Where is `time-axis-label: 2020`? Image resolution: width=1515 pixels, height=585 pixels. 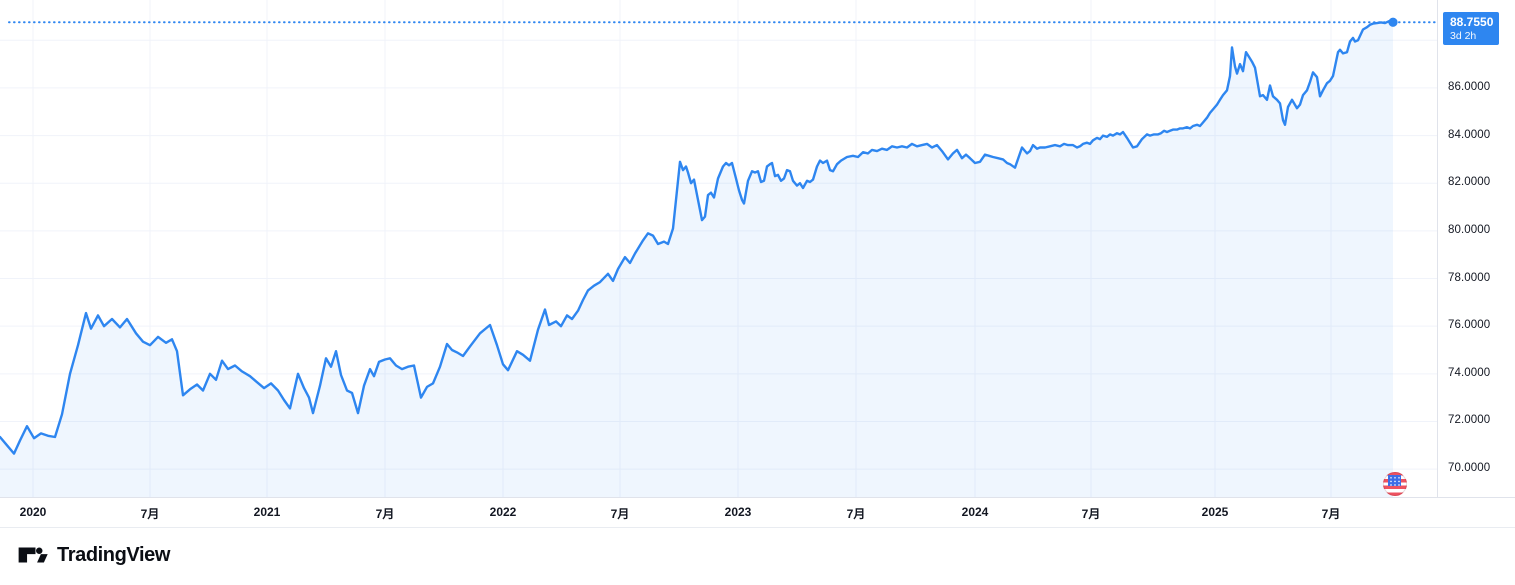
time-axis-label: 2020 is located at coordinates (33, 512).